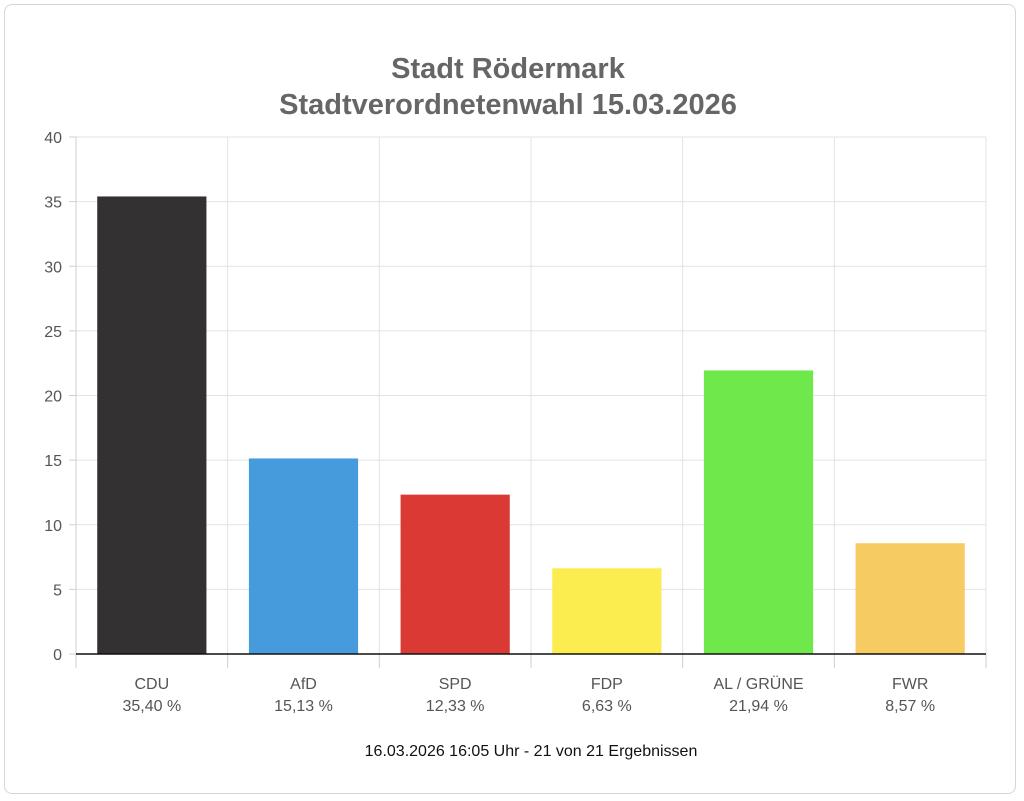 This screenshot has height=801, width=1024. I want to click on bar-cdu, so click(152, 425).